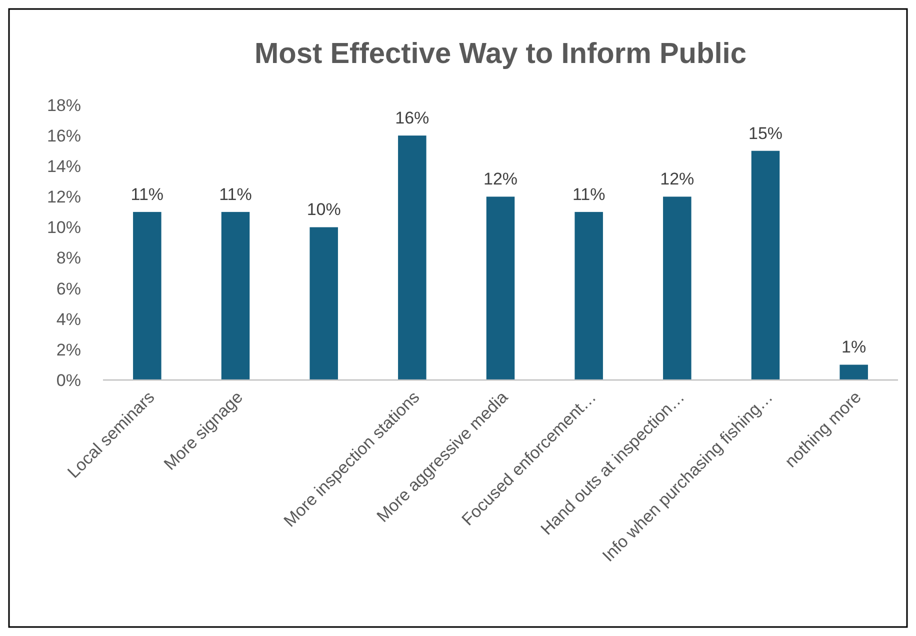 This screenshot has width=916, height=636. I want to click on y-tick-label: 8%, so click(68, 258).